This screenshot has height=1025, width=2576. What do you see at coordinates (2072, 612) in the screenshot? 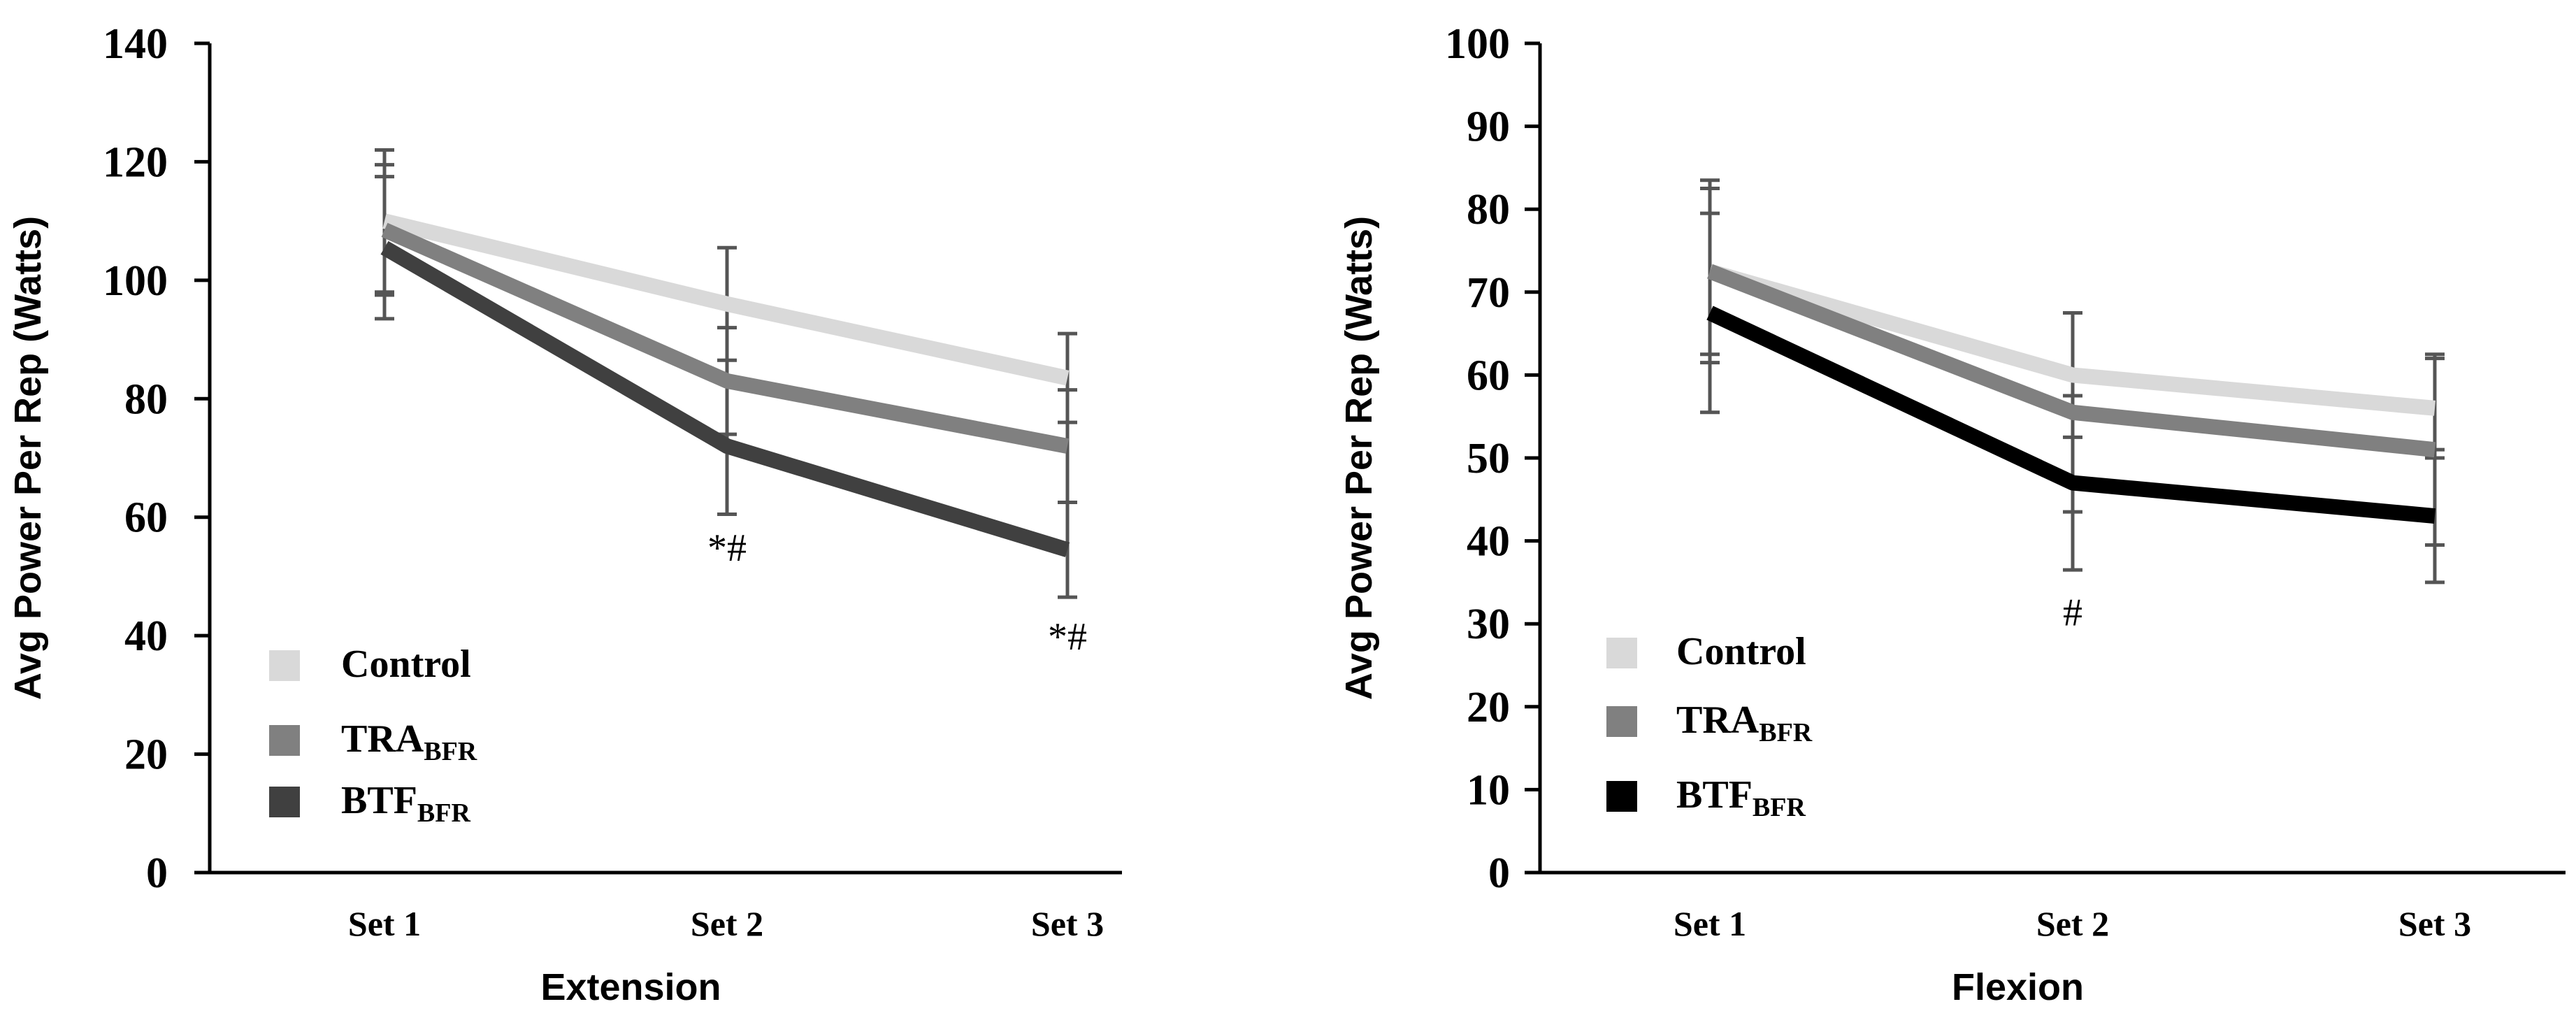
I see `significance-marker: #` at bounding box center [2072, 612].